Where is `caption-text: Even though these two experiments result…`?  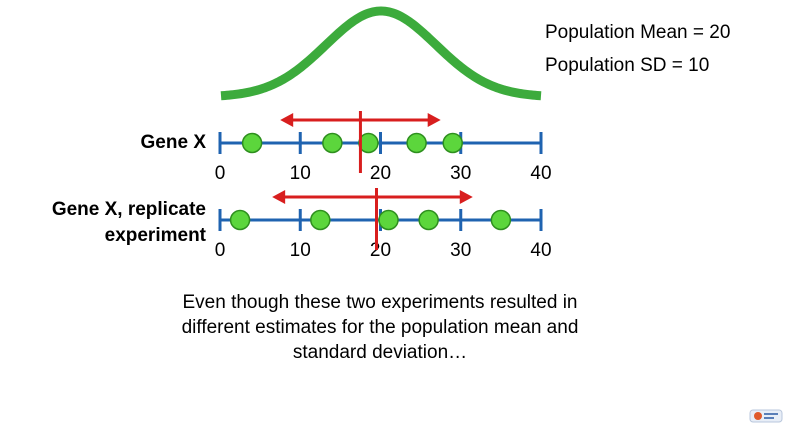 caption-text: Even though these two experiments result… is located at coordinates (380, 327).